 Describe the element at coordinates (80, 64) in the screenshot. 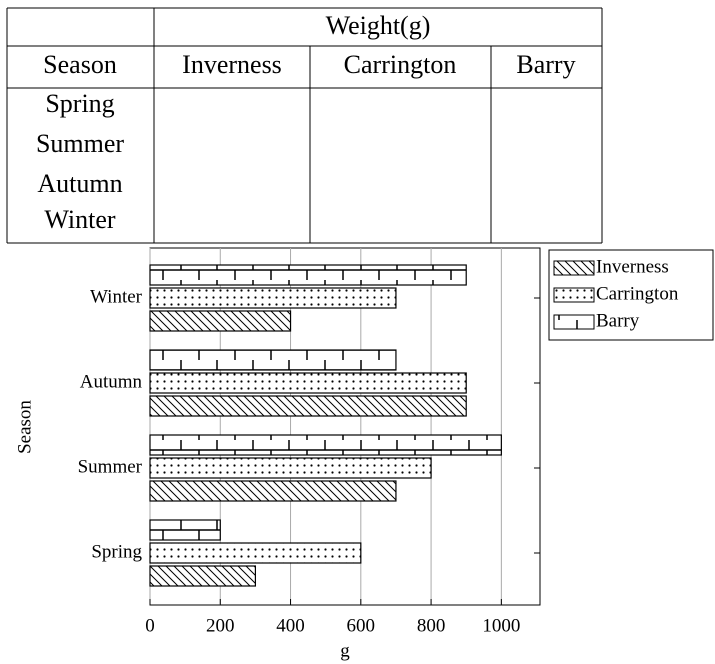

I see `table-column-header: Season` at that location.